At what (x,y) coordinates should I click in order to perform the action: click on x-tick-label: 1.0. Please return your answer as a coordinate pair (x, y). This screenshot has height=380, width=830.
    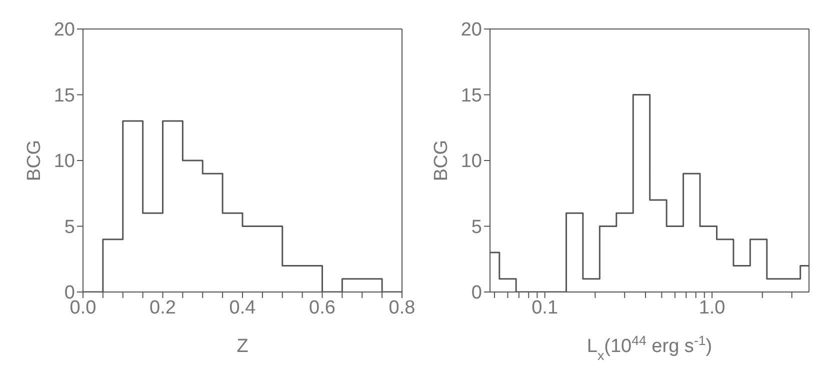
    Looking at the image, I should click on (712, 307).